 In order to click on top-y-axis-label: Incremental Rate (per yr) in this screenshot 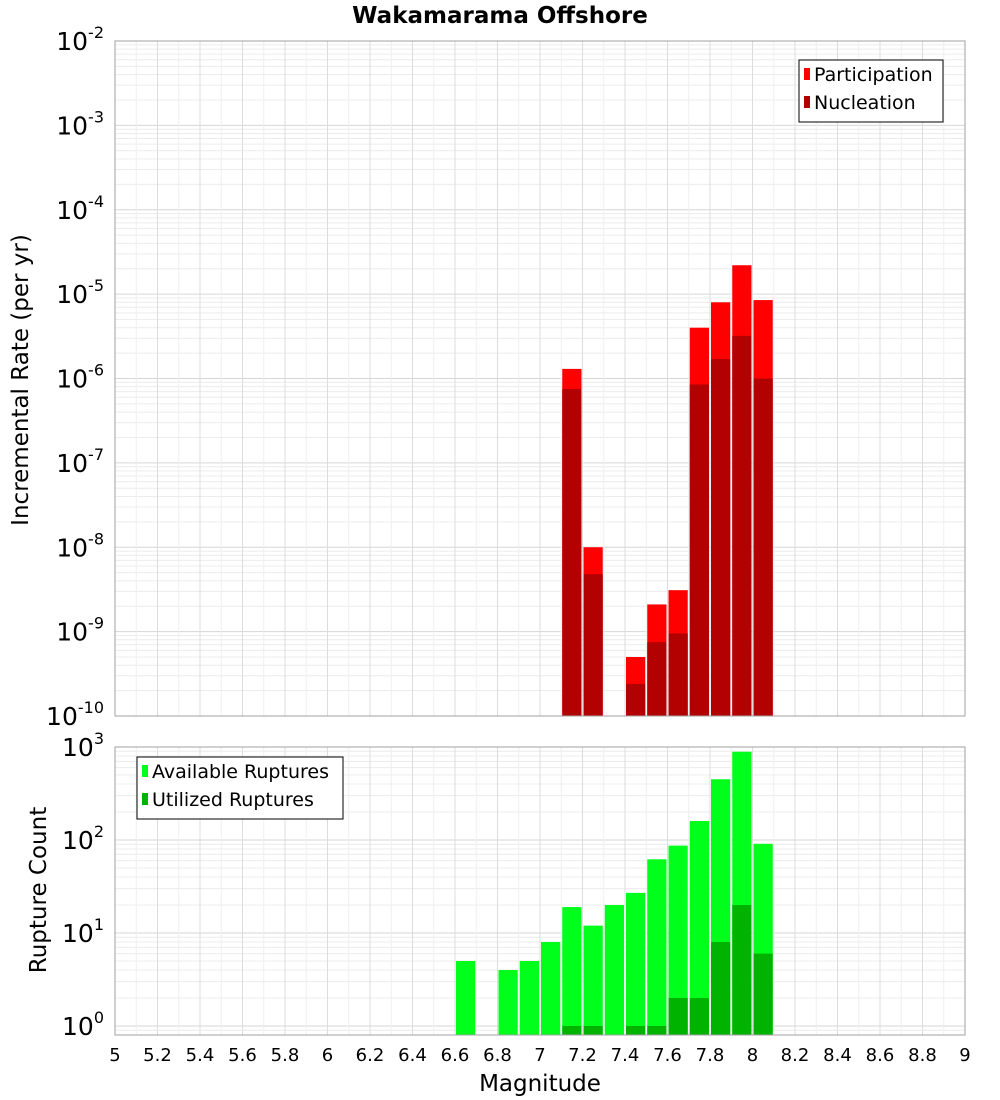, I will do `click(21, 380)`.